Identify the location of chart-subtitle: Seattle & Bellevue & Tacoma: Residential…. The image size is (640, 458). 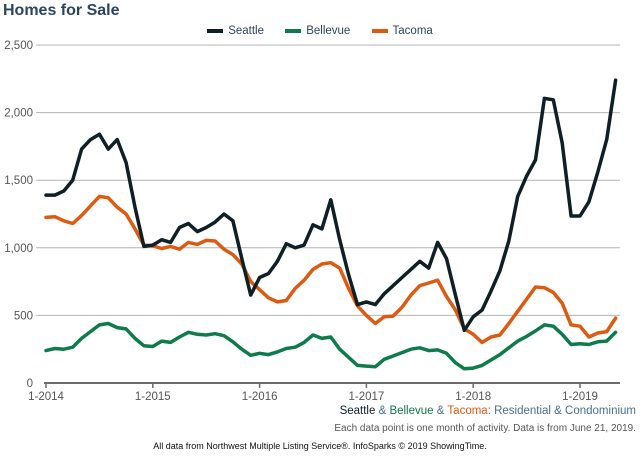
(488, 411).